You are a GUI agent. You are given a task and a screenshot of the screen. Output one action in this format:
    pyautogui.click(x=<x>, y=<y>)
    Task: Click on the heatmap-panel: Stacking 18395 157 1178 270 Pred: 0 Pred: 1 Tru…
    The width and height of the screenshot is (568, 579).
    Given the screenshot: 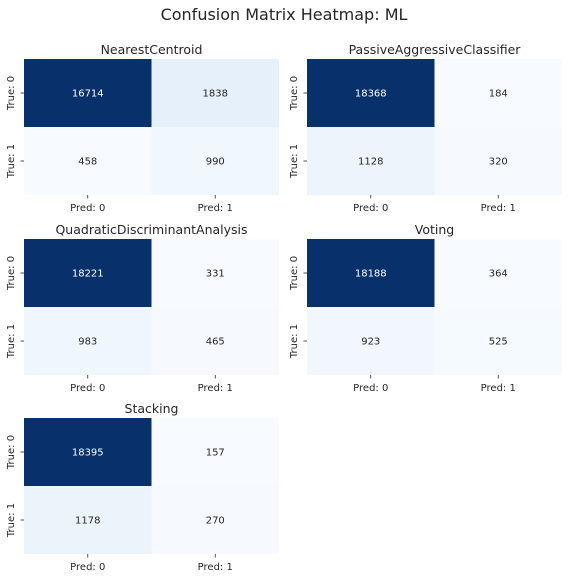 What is the action you would take?
    pyautogui.click(x=142, y=487)
    